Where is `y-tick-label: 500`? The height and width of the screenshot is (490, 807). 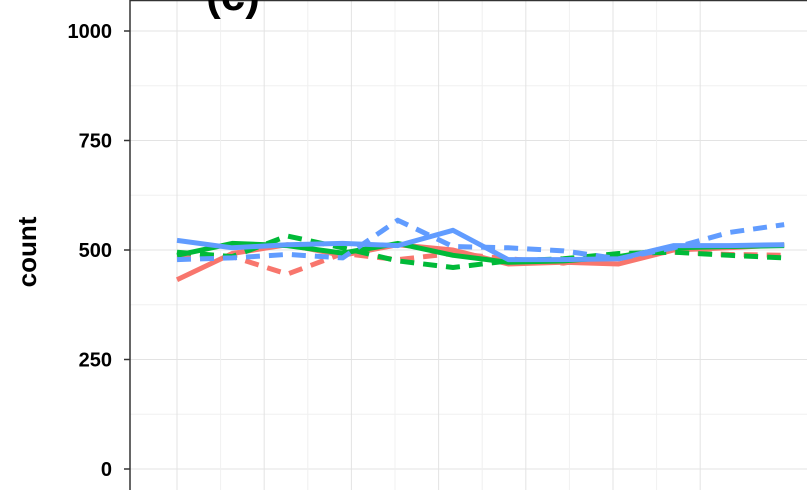 y-tick-label: 500 is located at coordinates (95, 251).